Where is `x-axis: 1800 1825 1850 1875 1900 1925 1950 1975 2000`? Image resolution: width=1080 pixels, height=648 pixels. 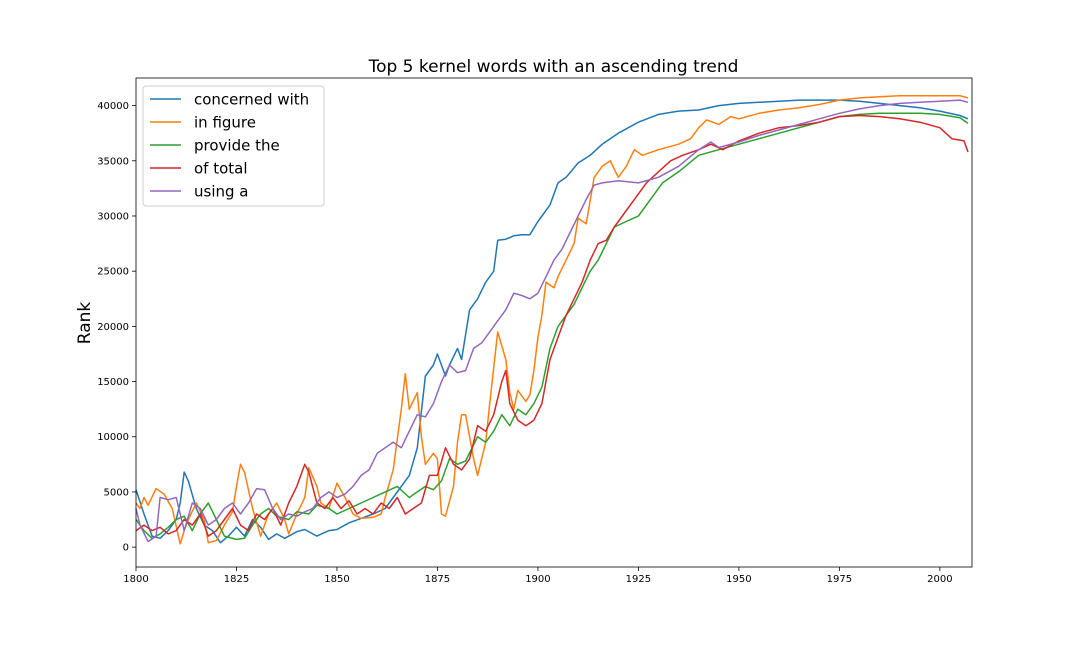
x-axis: 1800 1825 1850 1875 1900 1925 1950 1975 2000 is located at coordinates (538, 576).